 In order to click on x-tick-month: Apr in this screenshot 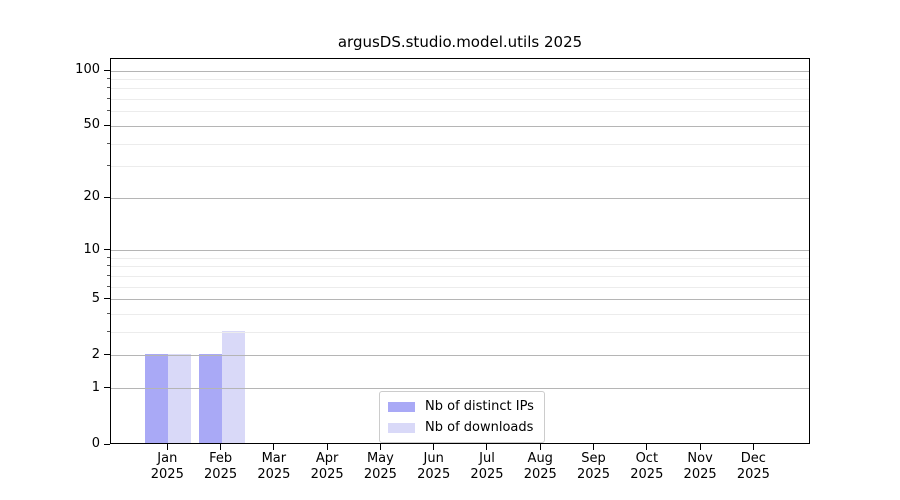, I will do `click(327, 458)`.